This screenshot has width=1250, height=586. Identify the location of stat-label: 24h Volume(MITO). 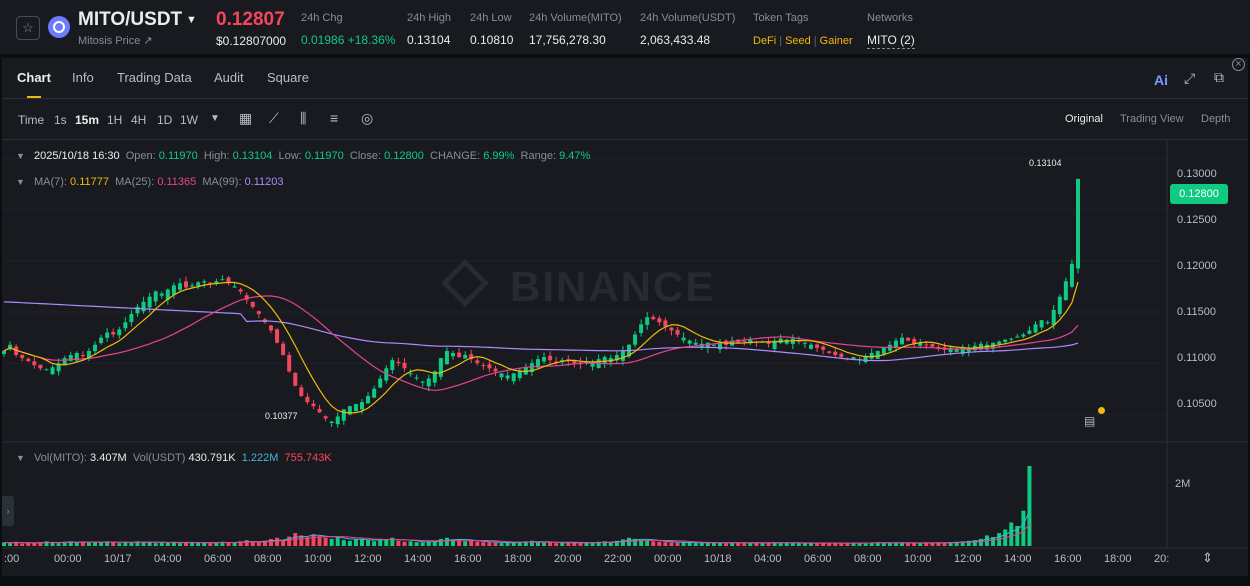
(575, 18).